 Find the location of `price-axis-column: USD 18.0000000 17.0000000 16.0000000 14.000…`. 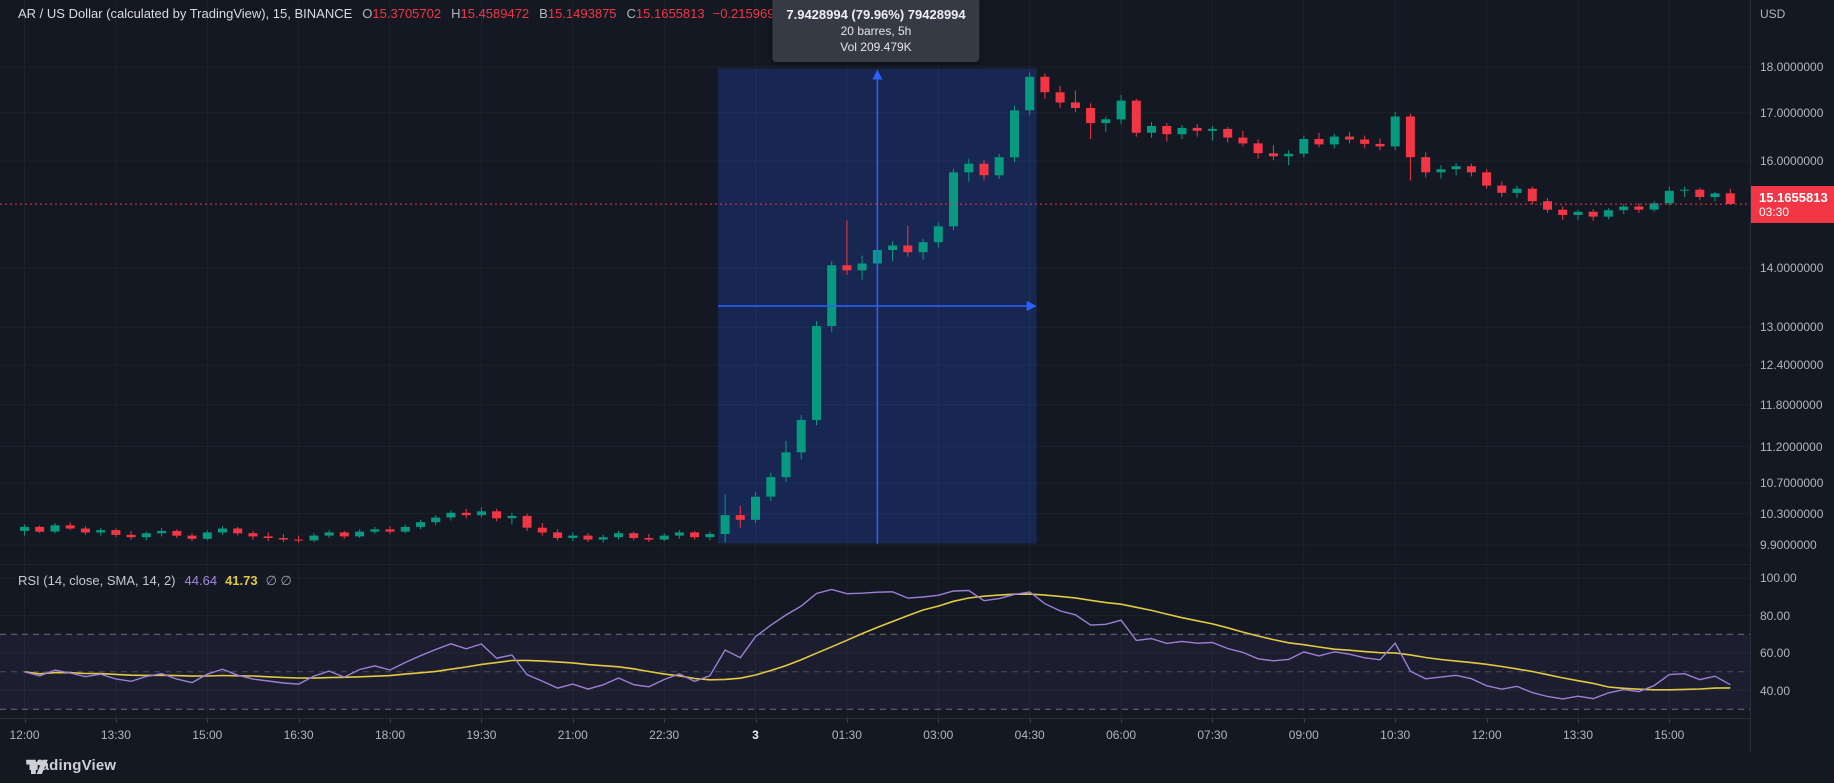

price-axis-column: USD 18.0000000 17.0000000 16.0000000 14.000… is located at coordinates (1792, 376).